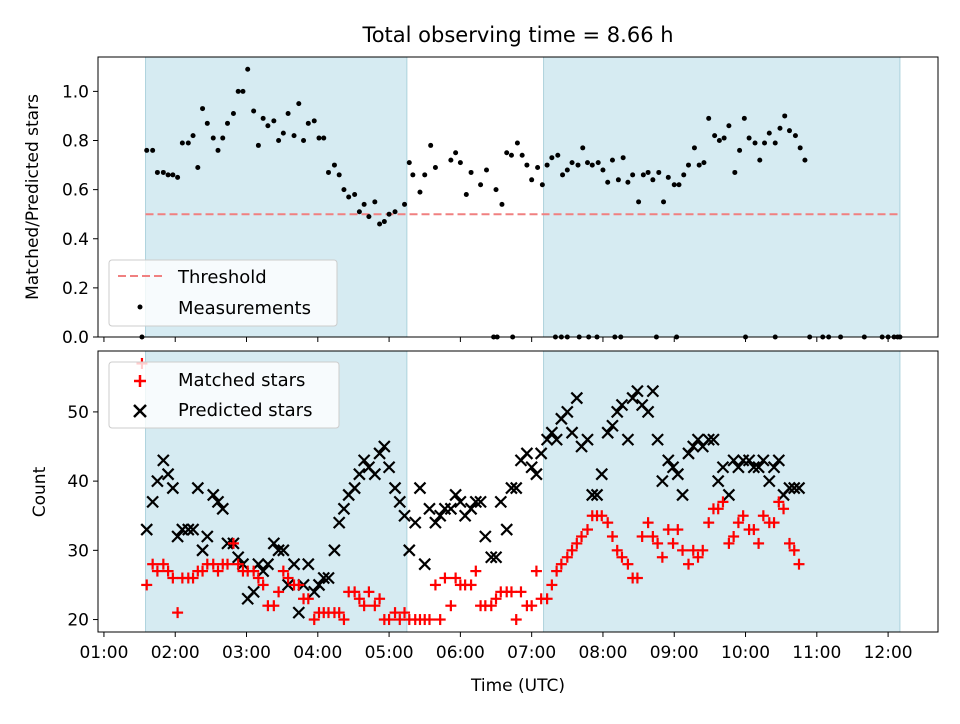 Image resolution: width=960 pixels, height=724 pixels. I want to click on x-tick-label: 02:00, so click(175, 653).